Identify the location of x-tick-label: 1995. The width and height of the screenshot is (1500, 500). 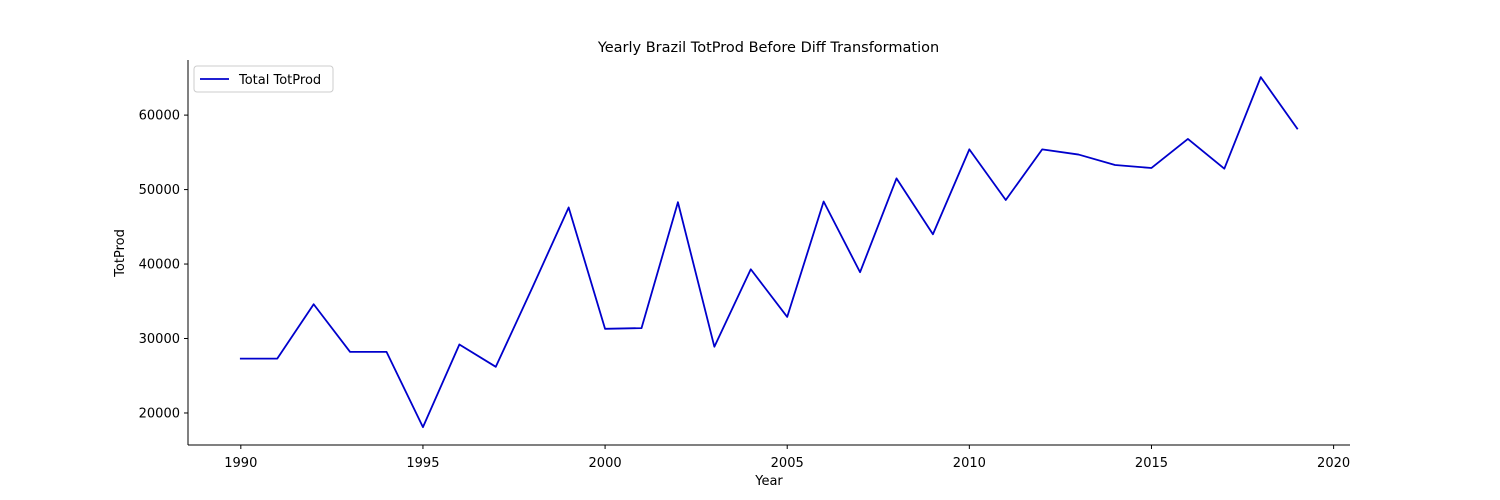
(422, 463).